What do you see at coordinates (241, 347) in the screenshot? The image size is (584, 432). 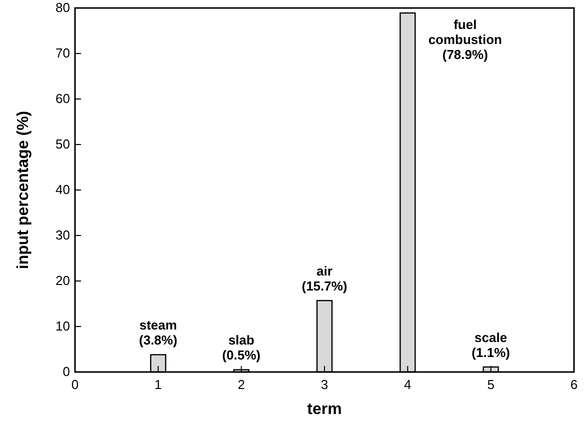 I see `annotation: slab (0.5%)` at bounding box center [241, 347].